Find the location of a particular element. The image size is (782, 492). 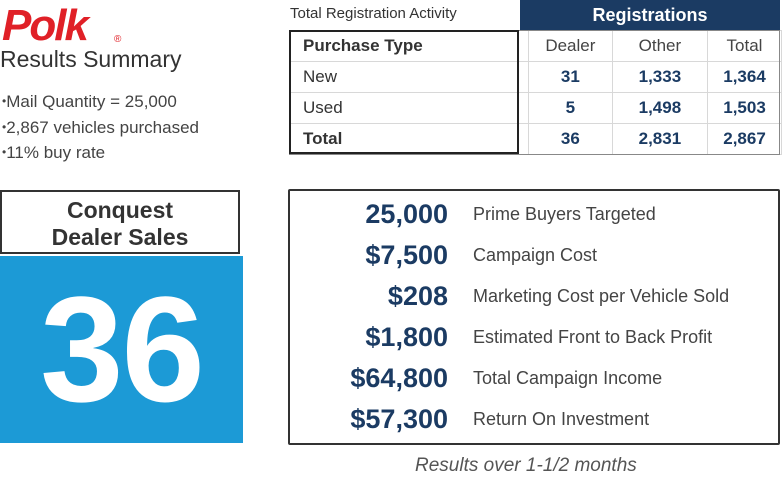

metric-row: $64,800 Total Campaign Income is located at coordinates (534, 378).